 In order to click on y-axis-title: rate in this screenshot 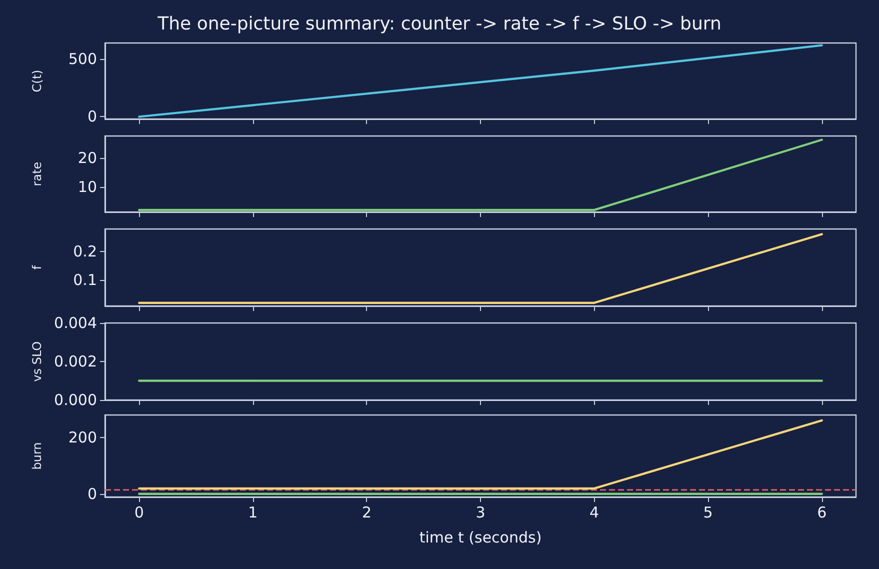, I will do `click(37, 174)`.